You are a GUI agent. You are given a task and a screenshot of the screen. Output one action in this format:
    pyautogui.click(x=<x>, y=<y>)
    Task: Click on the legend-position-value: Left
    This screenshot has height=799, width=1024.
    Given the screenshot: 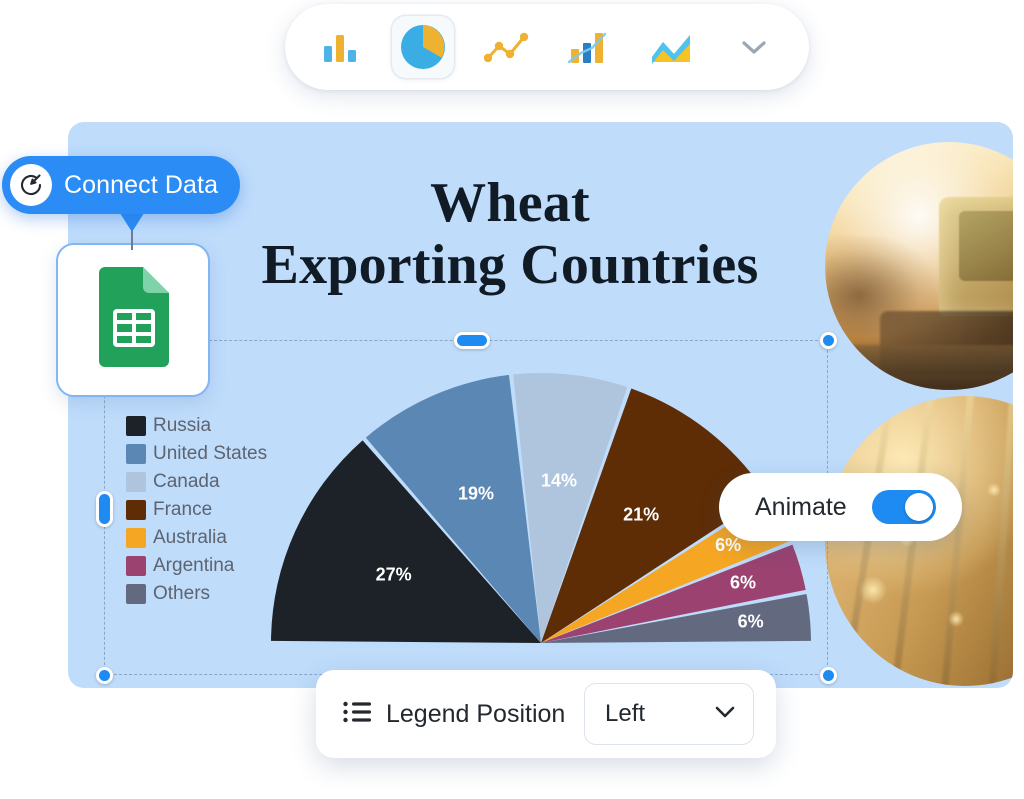 What is the action you would take?
    pyautogui.click(x=625, y=713)
    